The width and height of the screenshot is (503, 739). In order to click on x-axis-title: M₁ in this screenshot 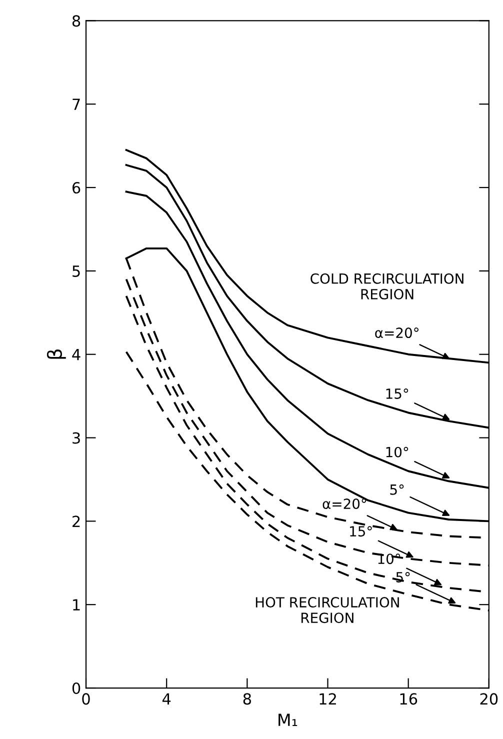, I will do `click(288, 720)`.